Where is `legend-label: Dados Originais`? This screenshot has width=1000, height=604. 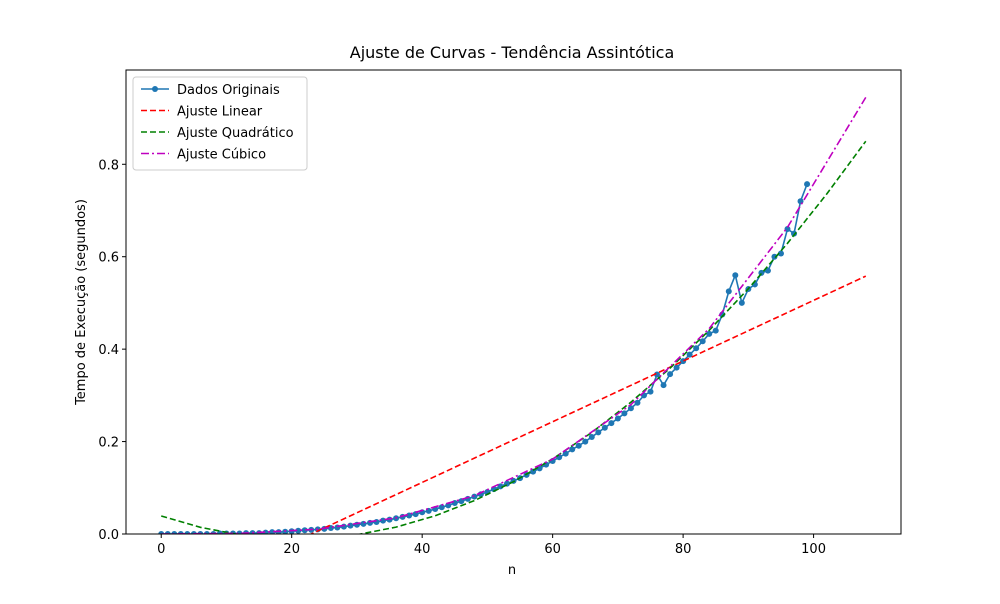
legend-label: Dados Originais is located at coordinates (228, 90).